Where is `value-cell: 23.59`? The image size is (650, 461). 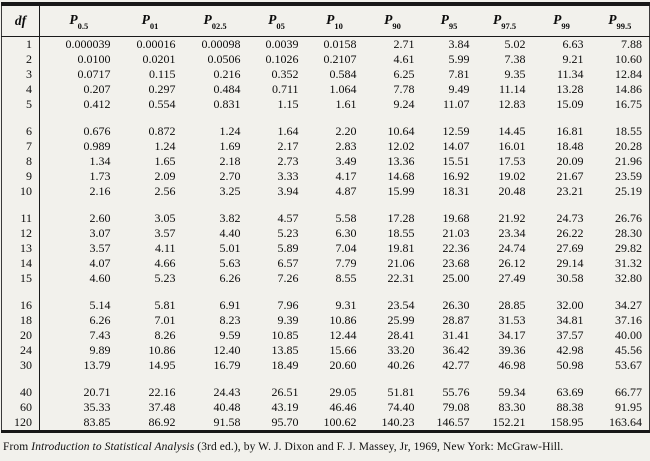
value-cell: 23.59 is located at coordinates (628, 176).